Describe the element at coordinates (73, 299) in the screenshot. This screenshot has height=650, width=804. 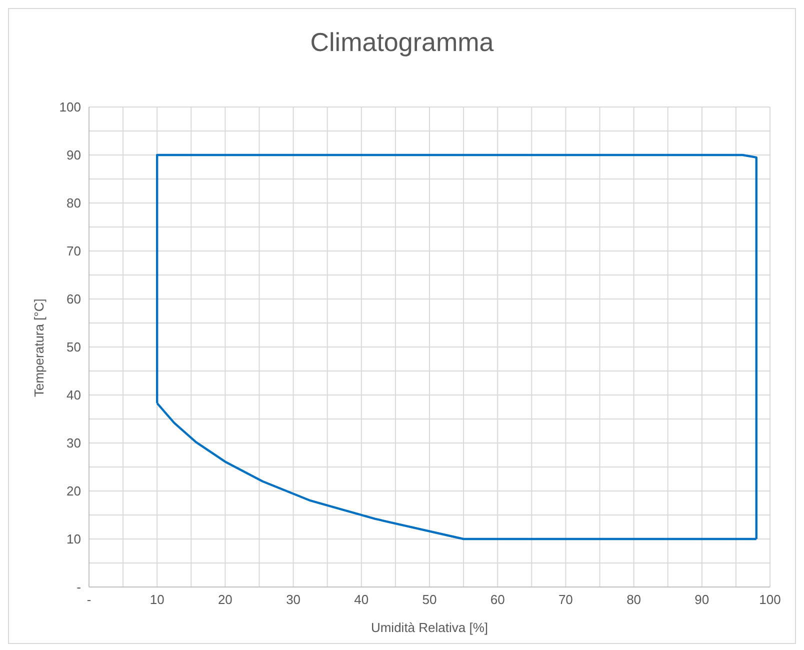
I see `y-tick-label: 60` at that location.